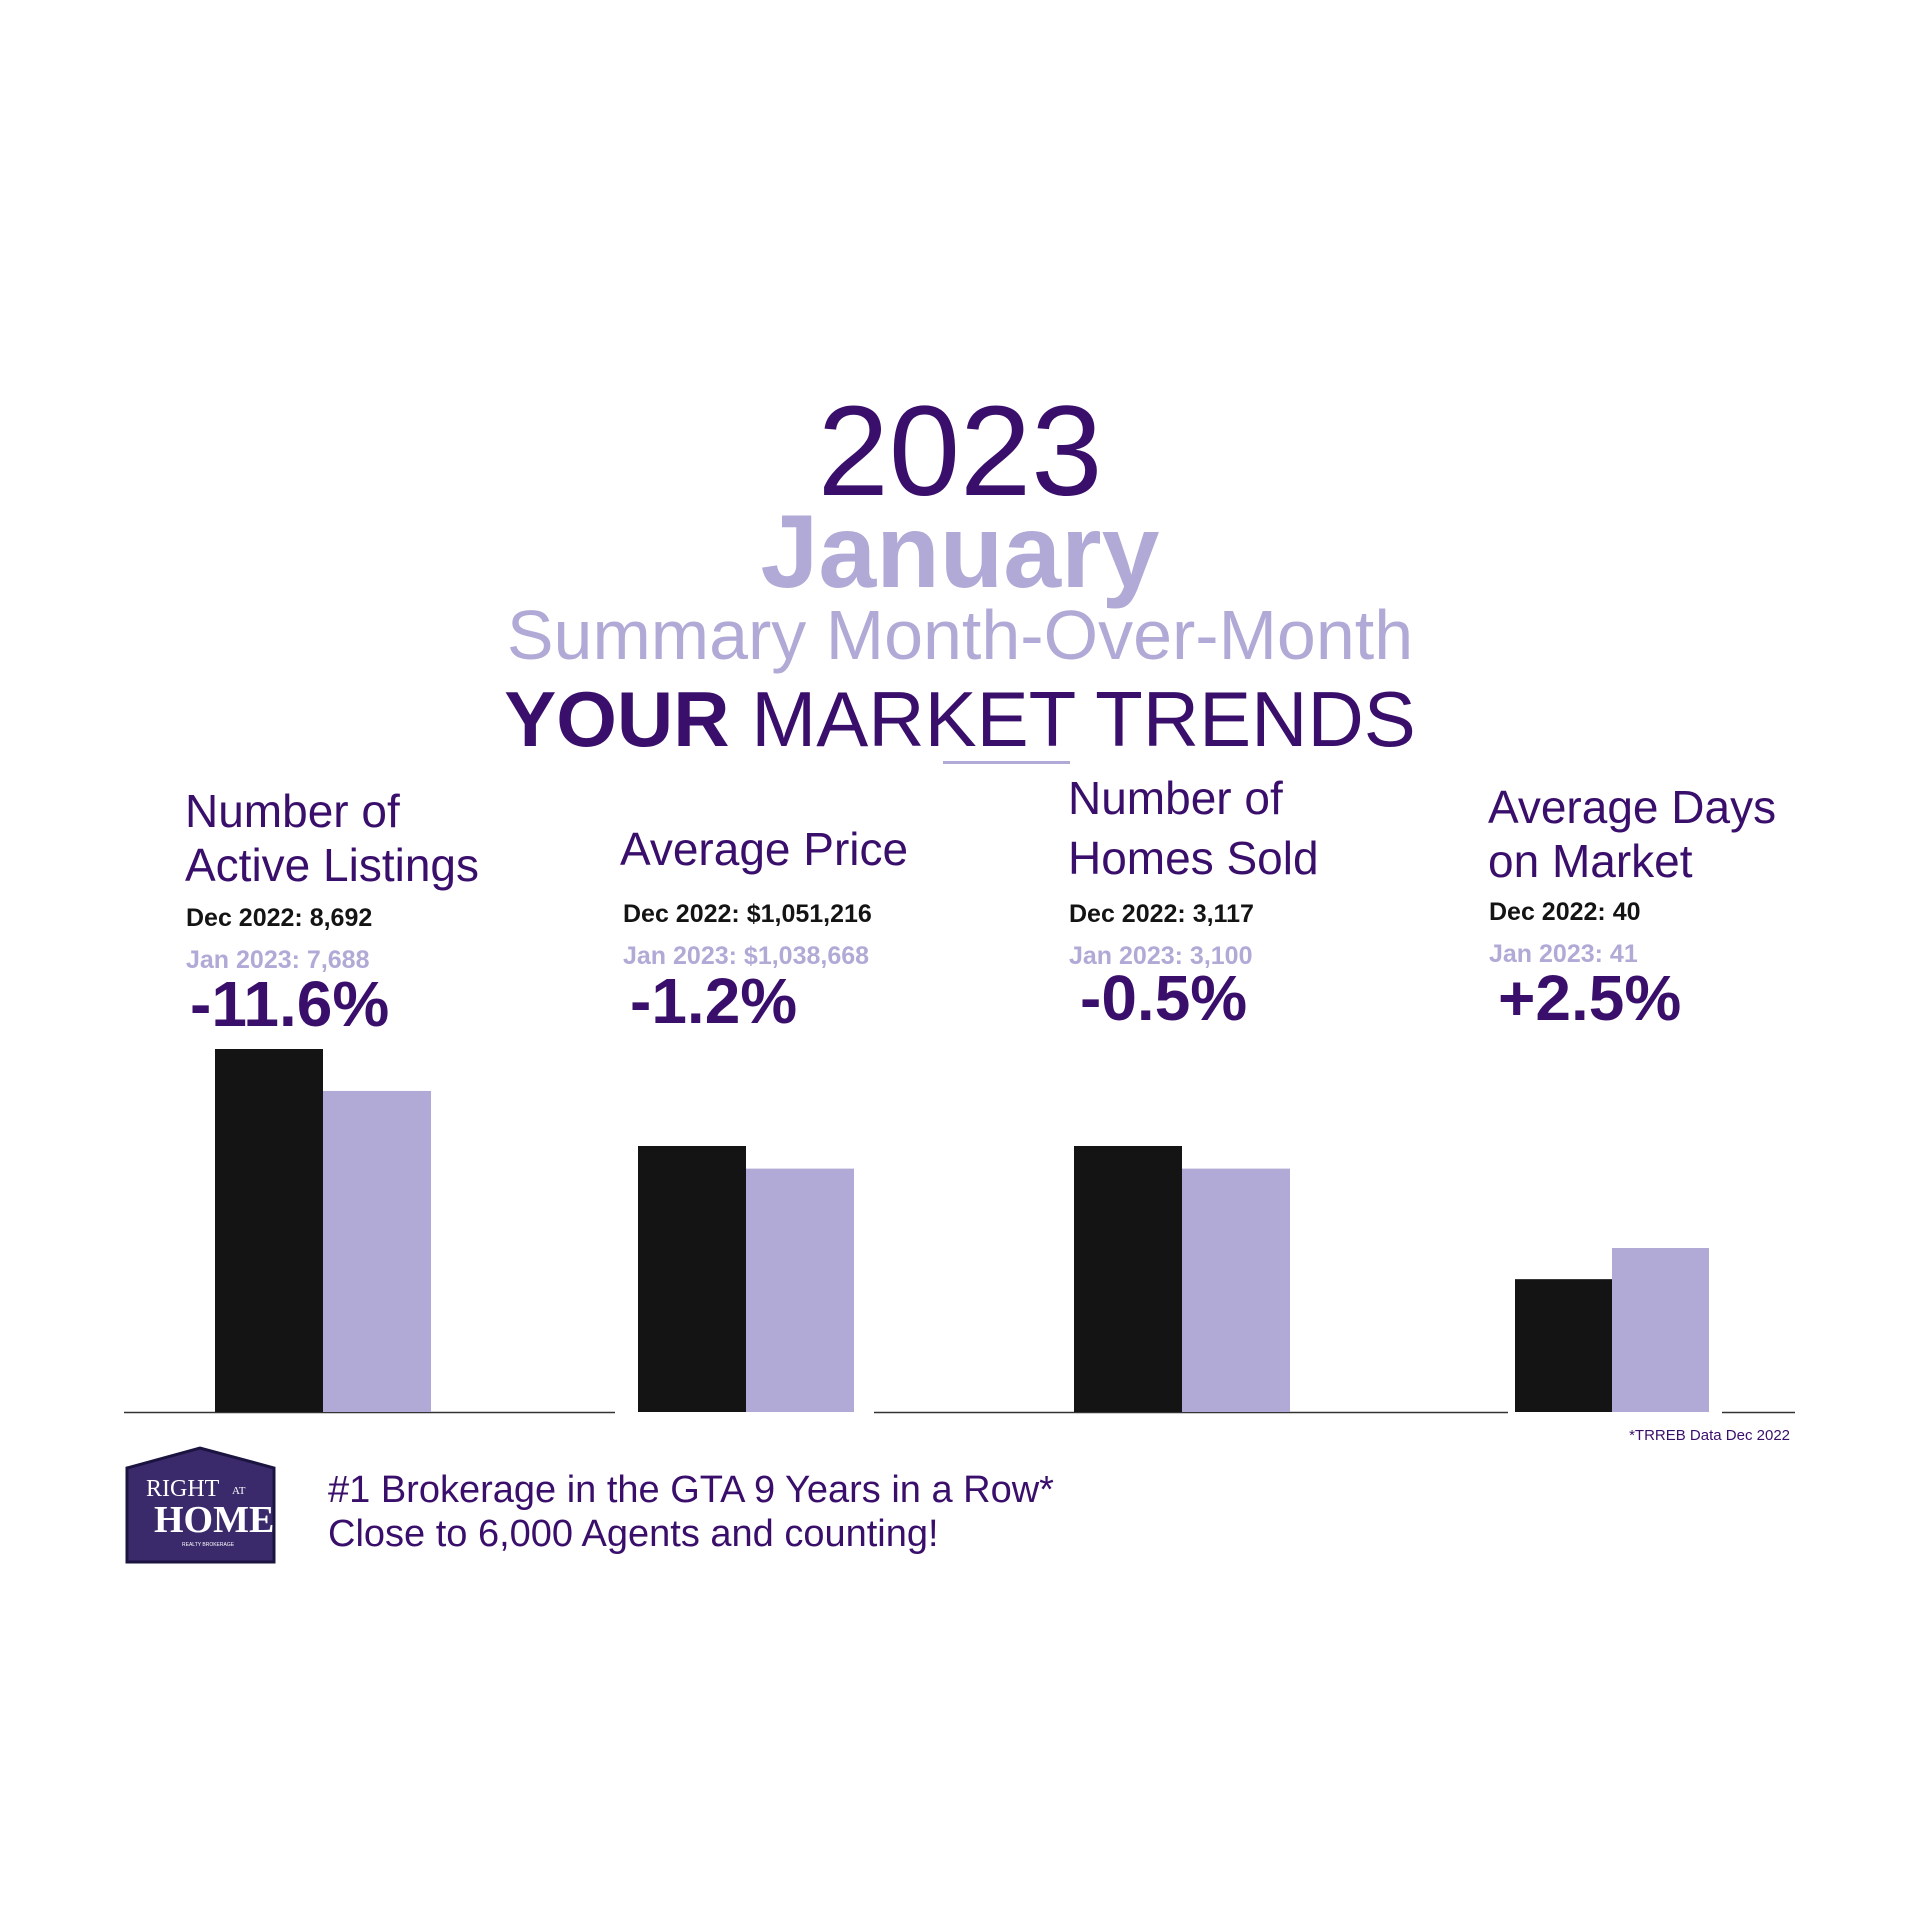 The height and width of the screenshot is (1920, 1920). I want to click on prev-value-label: Dec 2022: 8,692, so click(279, 918).